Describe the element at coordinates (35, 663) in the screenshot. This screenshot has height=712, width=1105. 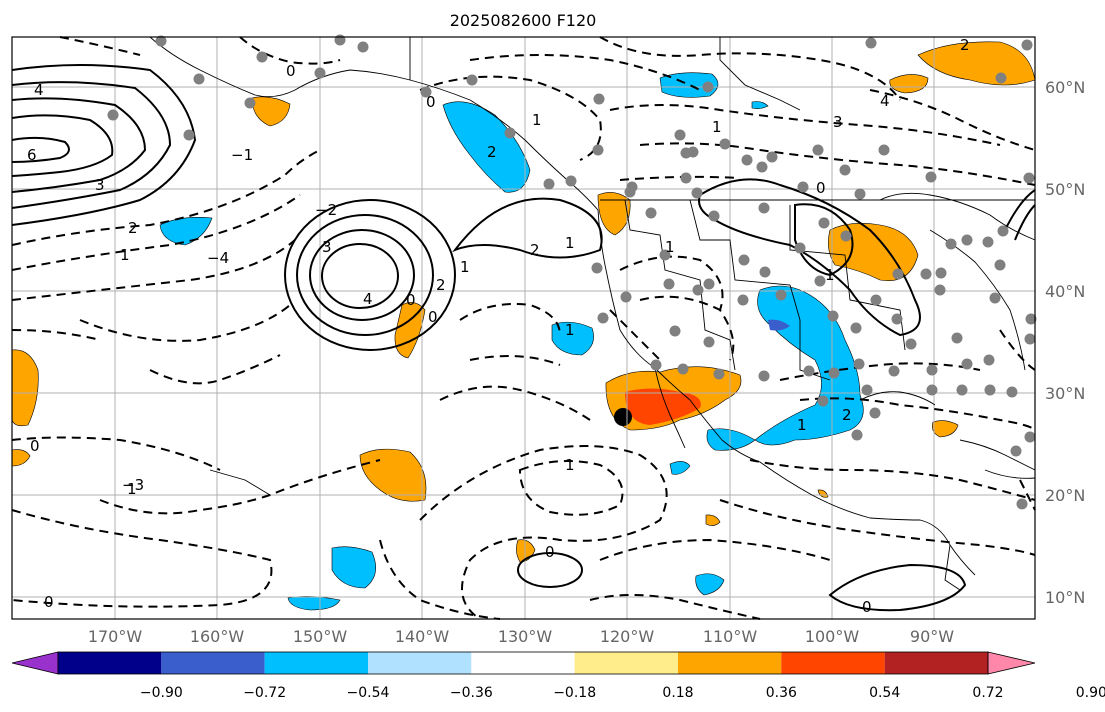
I see `colorbar-extend-low` at that location.